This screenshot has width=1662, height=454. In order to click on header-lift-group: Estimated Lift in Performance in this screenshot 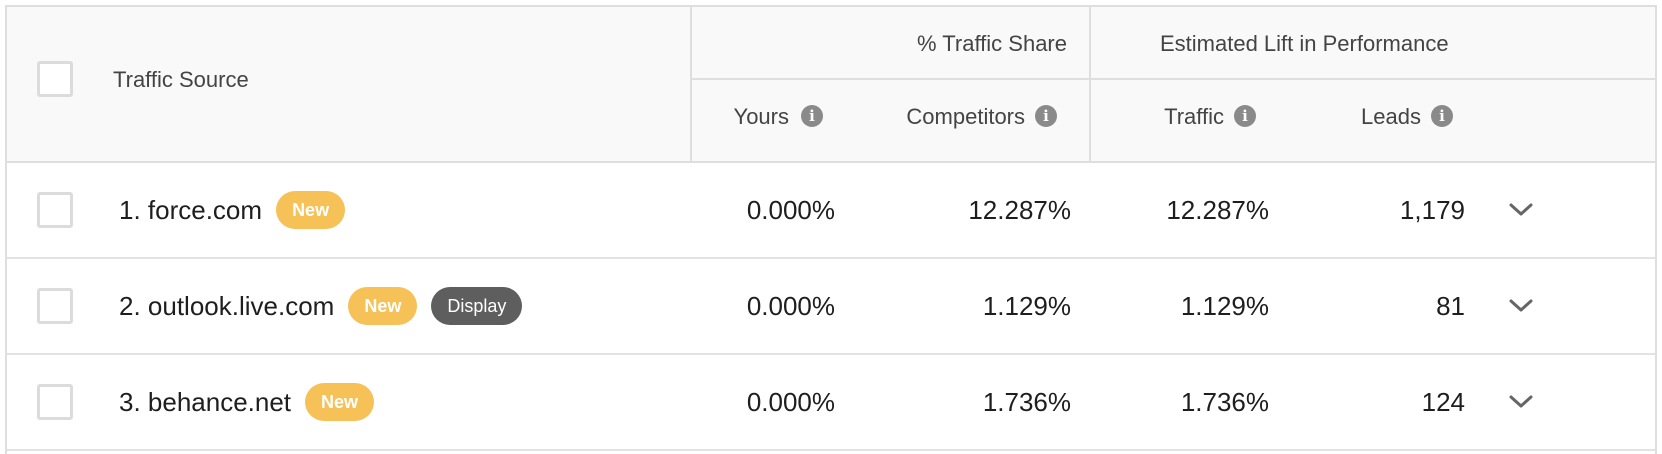, I will do `click(1304, 43)`.